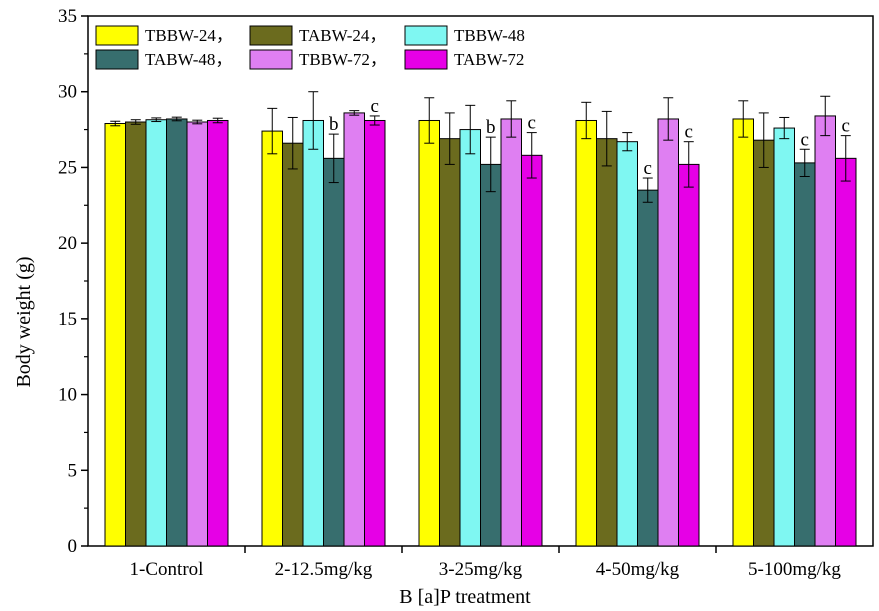 Image resolution: width=879 pixels, height=611 pixels. I want to click on legend-label: TBBW-48, so click(489, 35).